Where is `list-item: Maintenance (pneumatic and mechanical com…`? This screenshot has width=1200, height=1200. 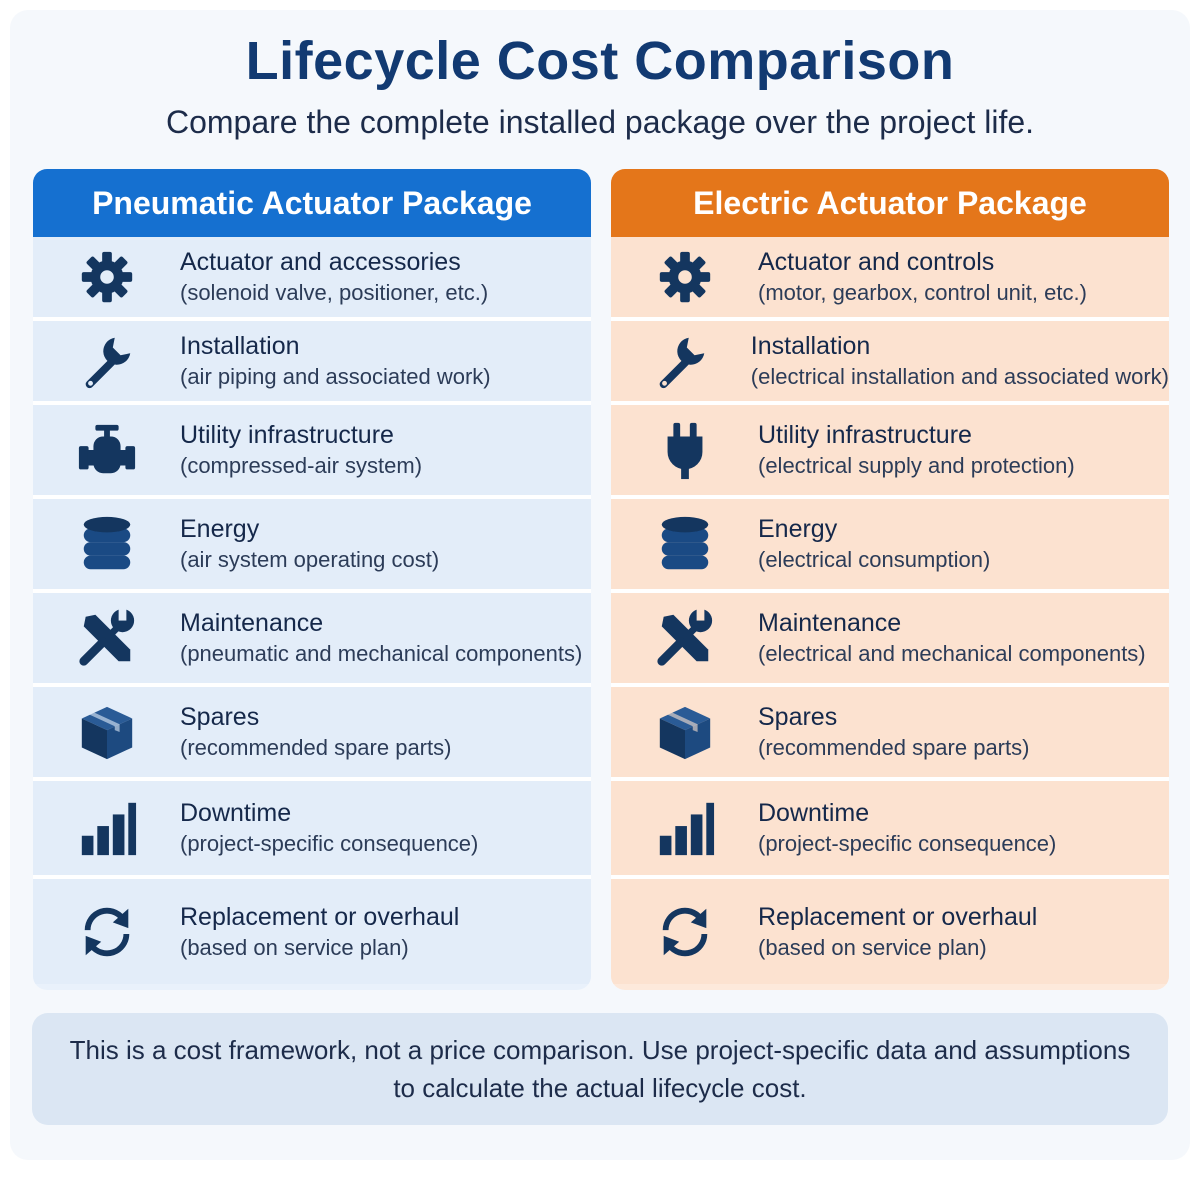
list-item: Maintenance (pneumatic and mechanical com… is located at coordinates (312, 640).